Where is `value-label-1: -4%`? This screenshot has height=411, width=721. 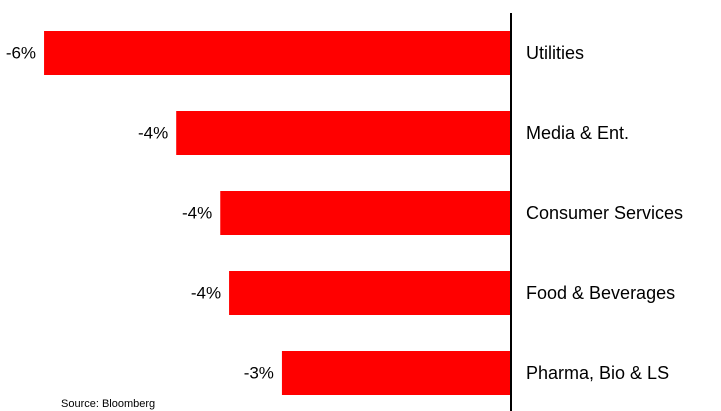
value-label-1: -4% is located at coordinates (153, 133).